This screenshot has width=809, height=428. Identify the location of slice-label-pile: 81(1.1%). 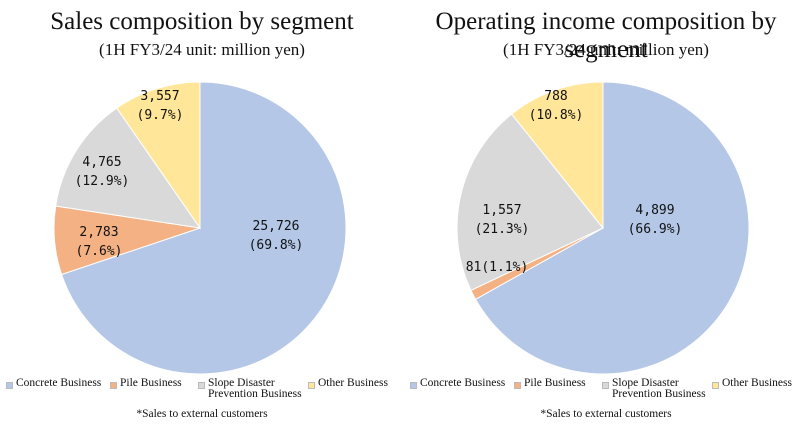
(497, 267).